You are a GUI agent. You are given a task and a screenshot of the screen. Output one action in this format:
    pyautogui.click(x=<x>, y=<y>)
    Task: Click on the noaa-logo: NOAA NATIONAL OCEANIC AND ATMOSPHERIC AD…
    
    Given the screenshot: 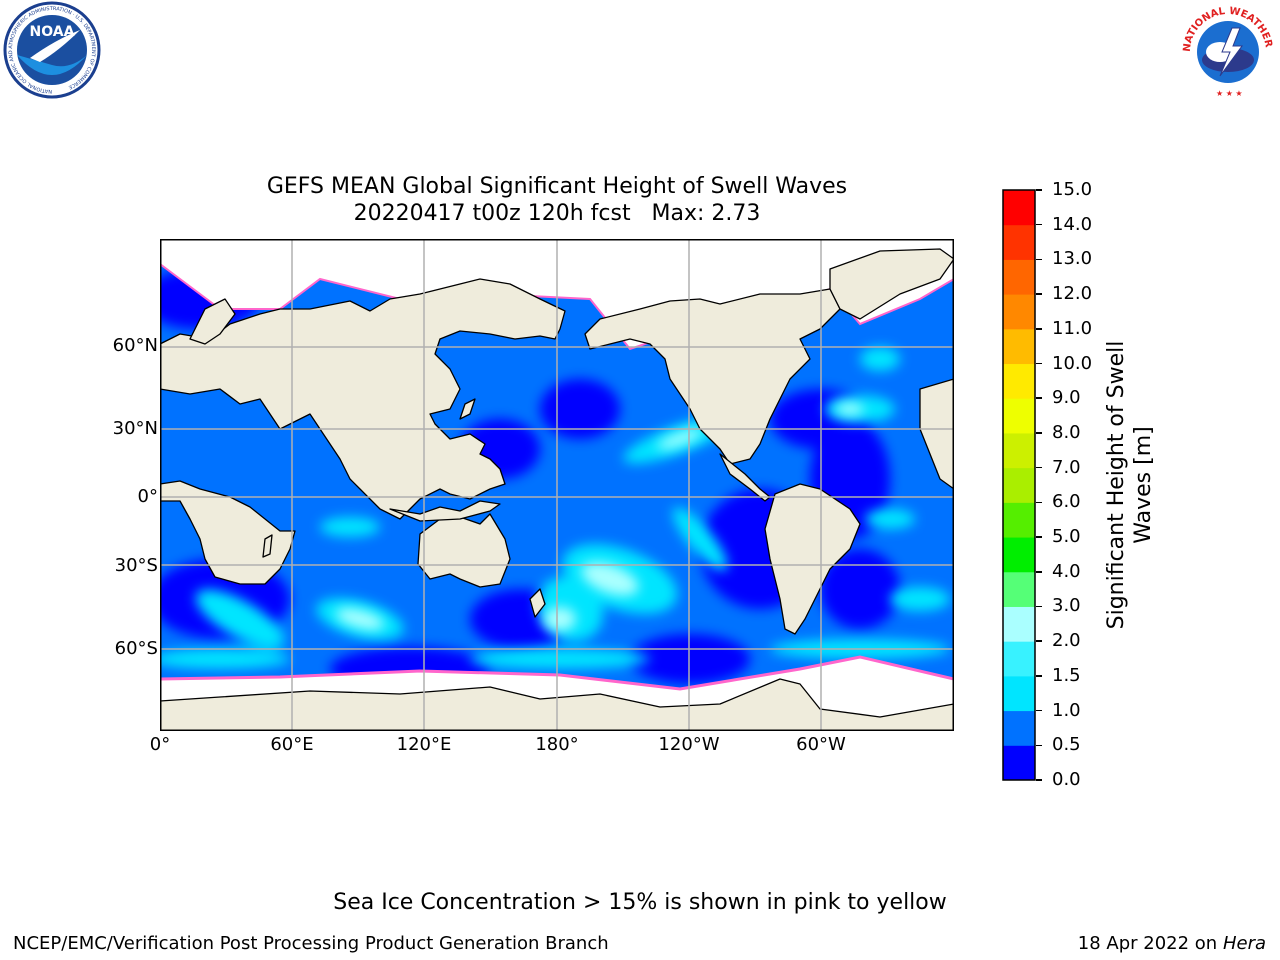 What is the action you would take?
    pyautogui.click(x=52, y=50)
    